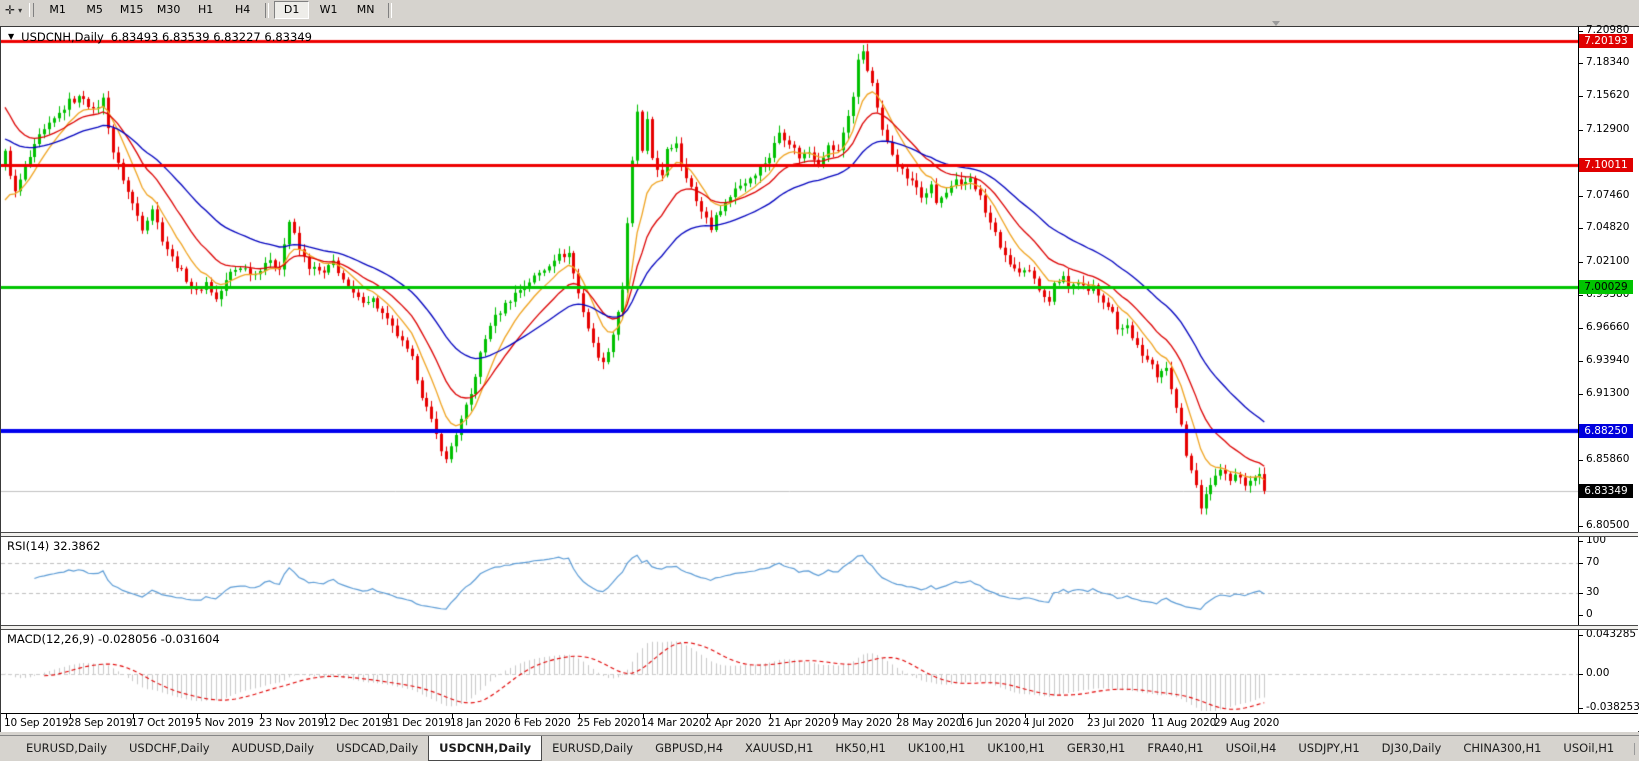  I want to click on price-axis-label: 6.93940, so click(1608, 360).